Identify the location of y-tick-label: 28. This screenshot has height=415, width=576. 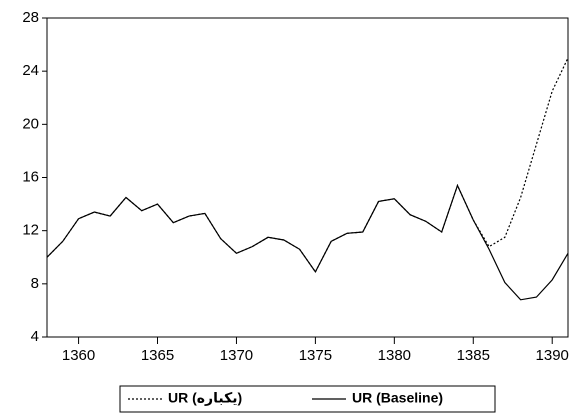
(30, 17).